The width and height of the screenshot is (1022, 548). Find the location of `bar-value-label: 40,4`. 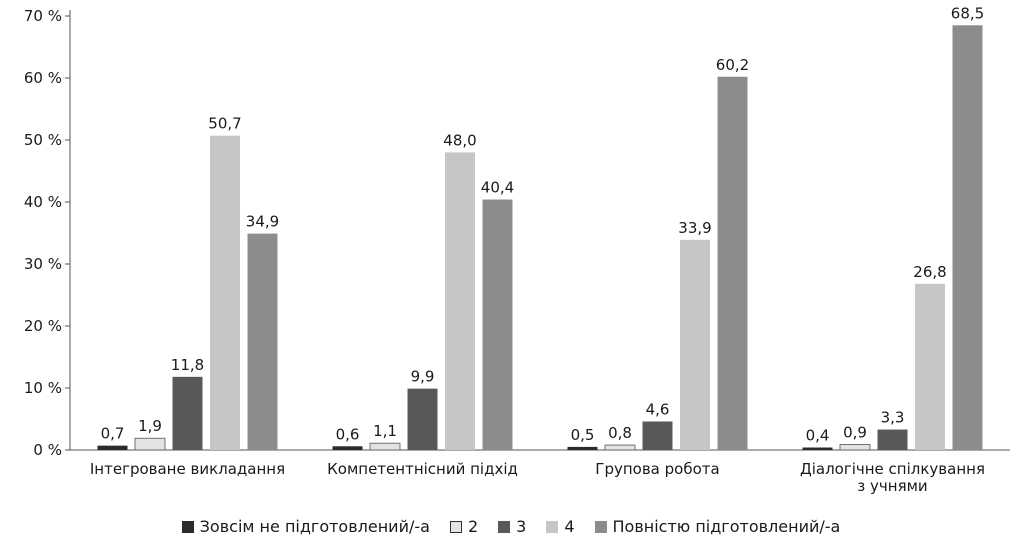

bar-value-label: 40,4 is located at coordinates (497, 188).